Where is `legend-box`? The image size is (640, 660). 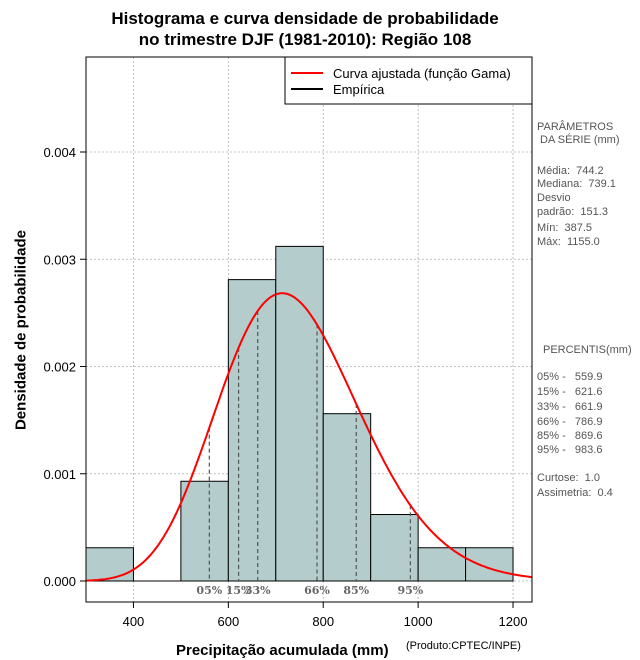
legend-box is located at coordinates (408, 80).